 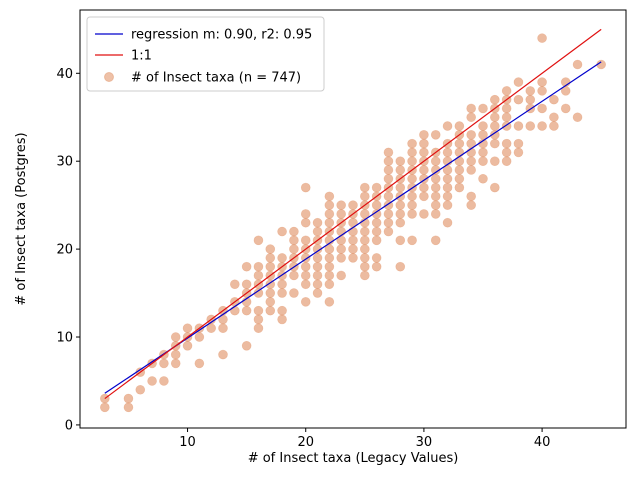 I want to click on y-tick-label: 20, so click(x=64, y=250).